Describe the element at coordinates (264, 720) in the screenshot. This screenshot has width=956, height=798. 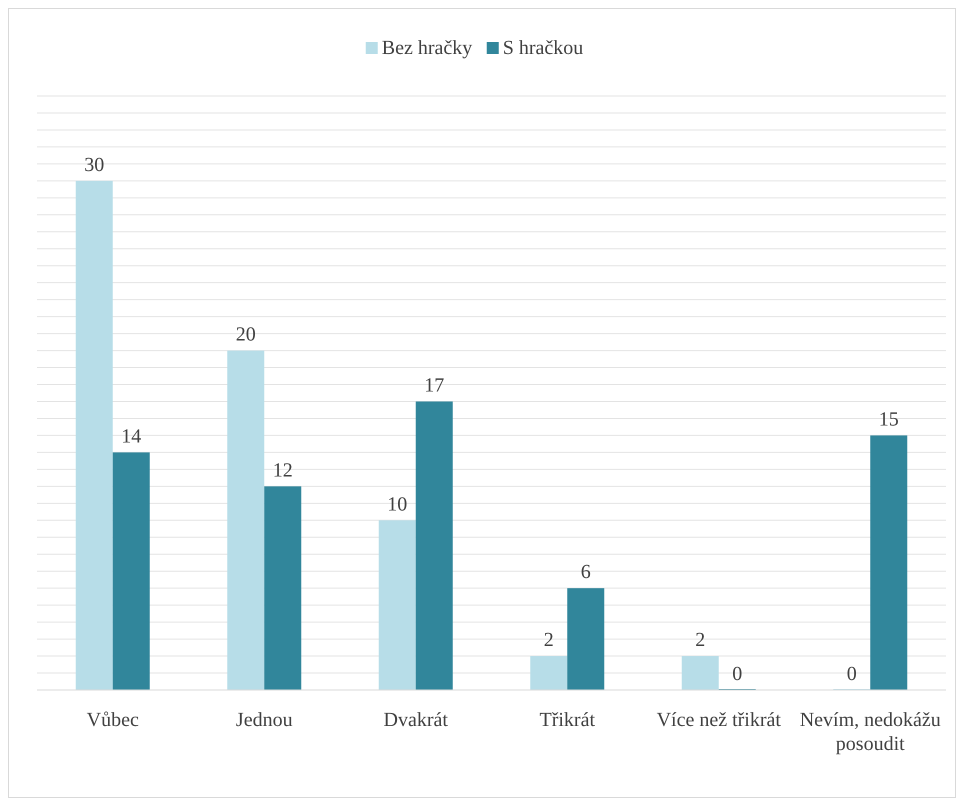
I see `x-tick-label: Jednou` at that location.